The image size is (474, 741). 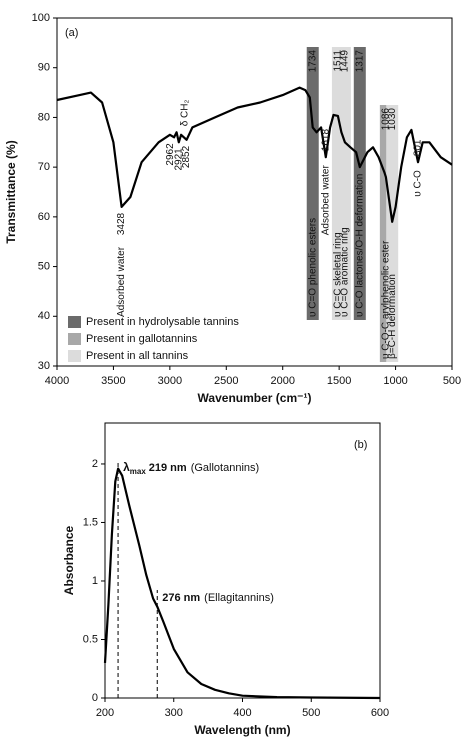 What do you see at coordinates (395, 381) in the screenshot?
I see `x-tick-label: 1000` at bounding box center [395, 381].